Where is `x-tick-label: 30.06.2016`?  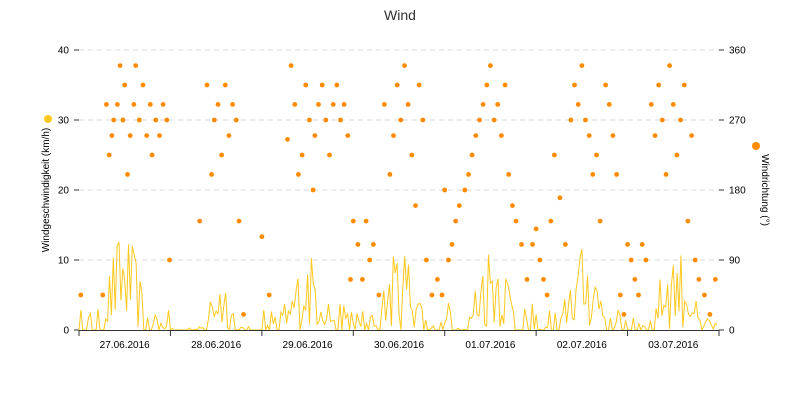
x-tick-label: 30.06.2016 is located at coordinates (399, 345).